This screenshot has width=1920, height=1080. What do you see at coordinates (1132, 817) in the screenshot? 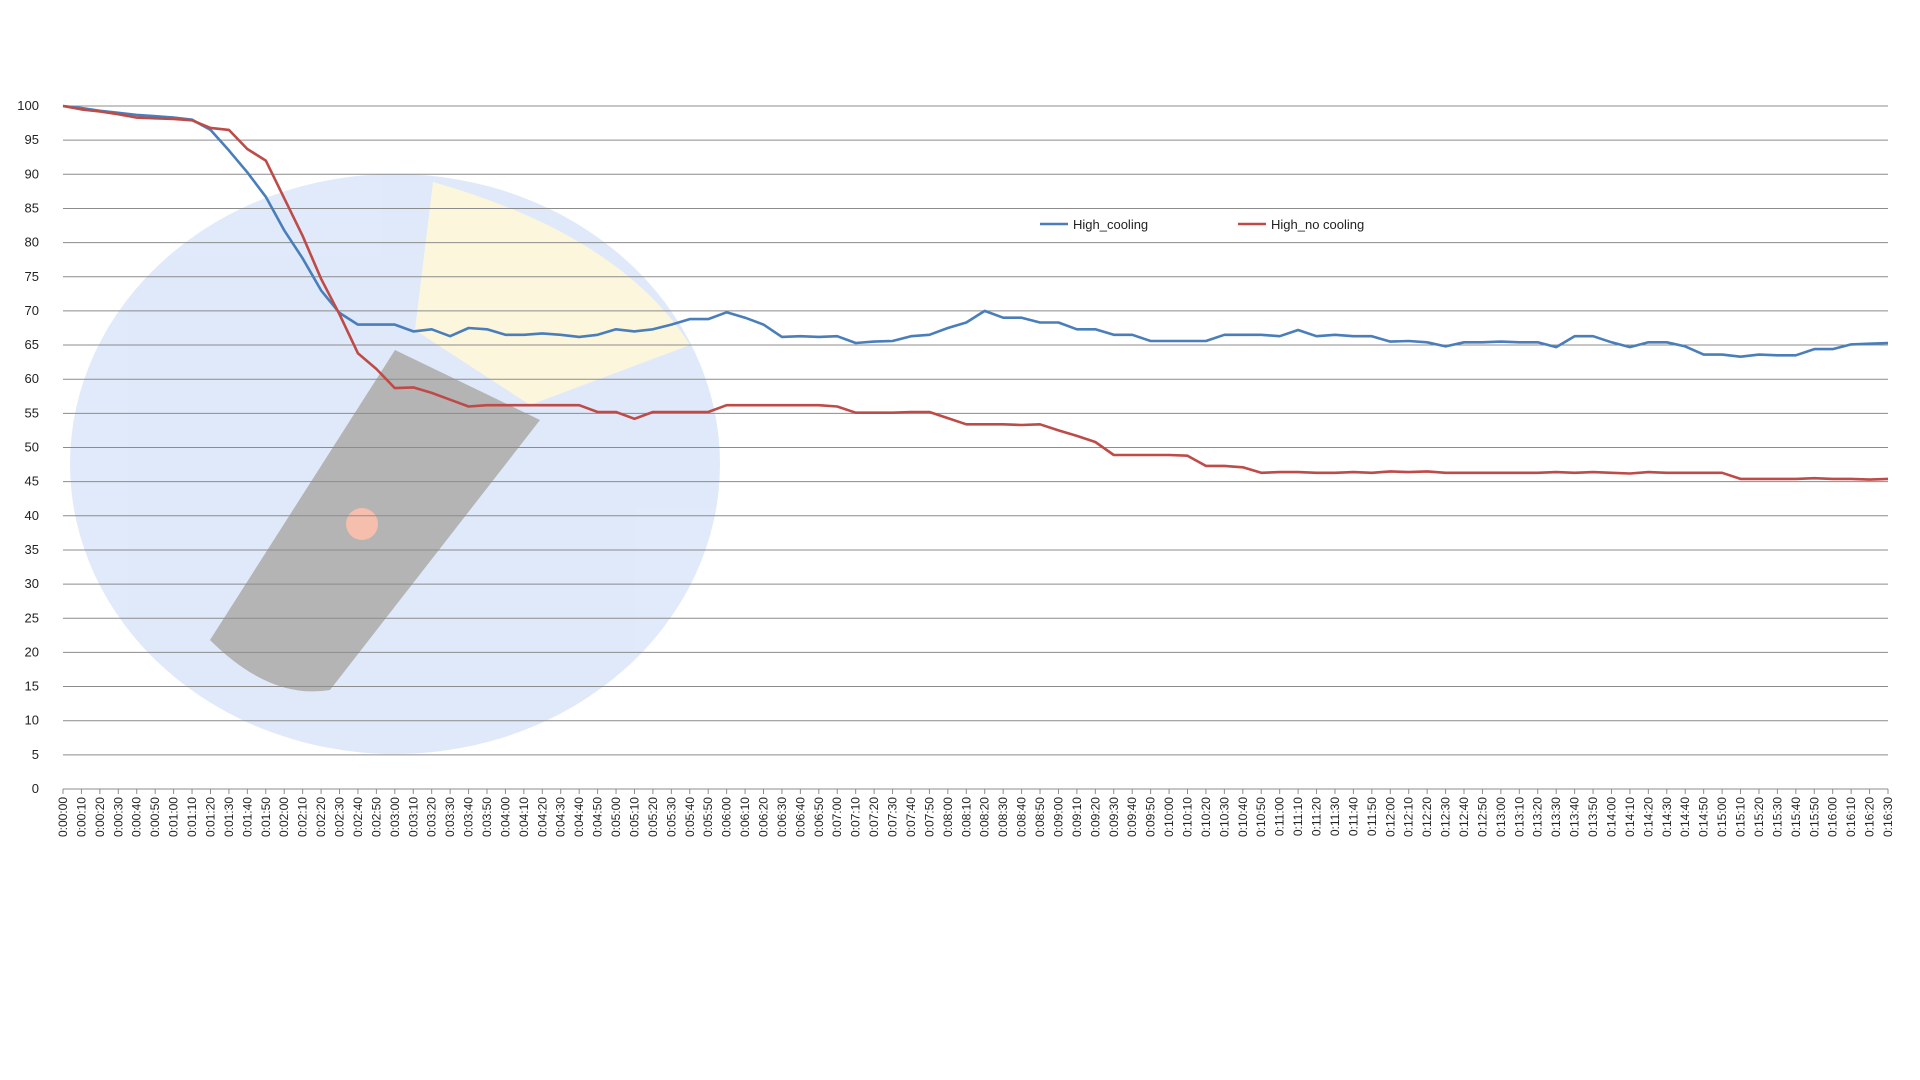
I see `x-tick-label: 0:09:40` at bounding box center [1132, 817].